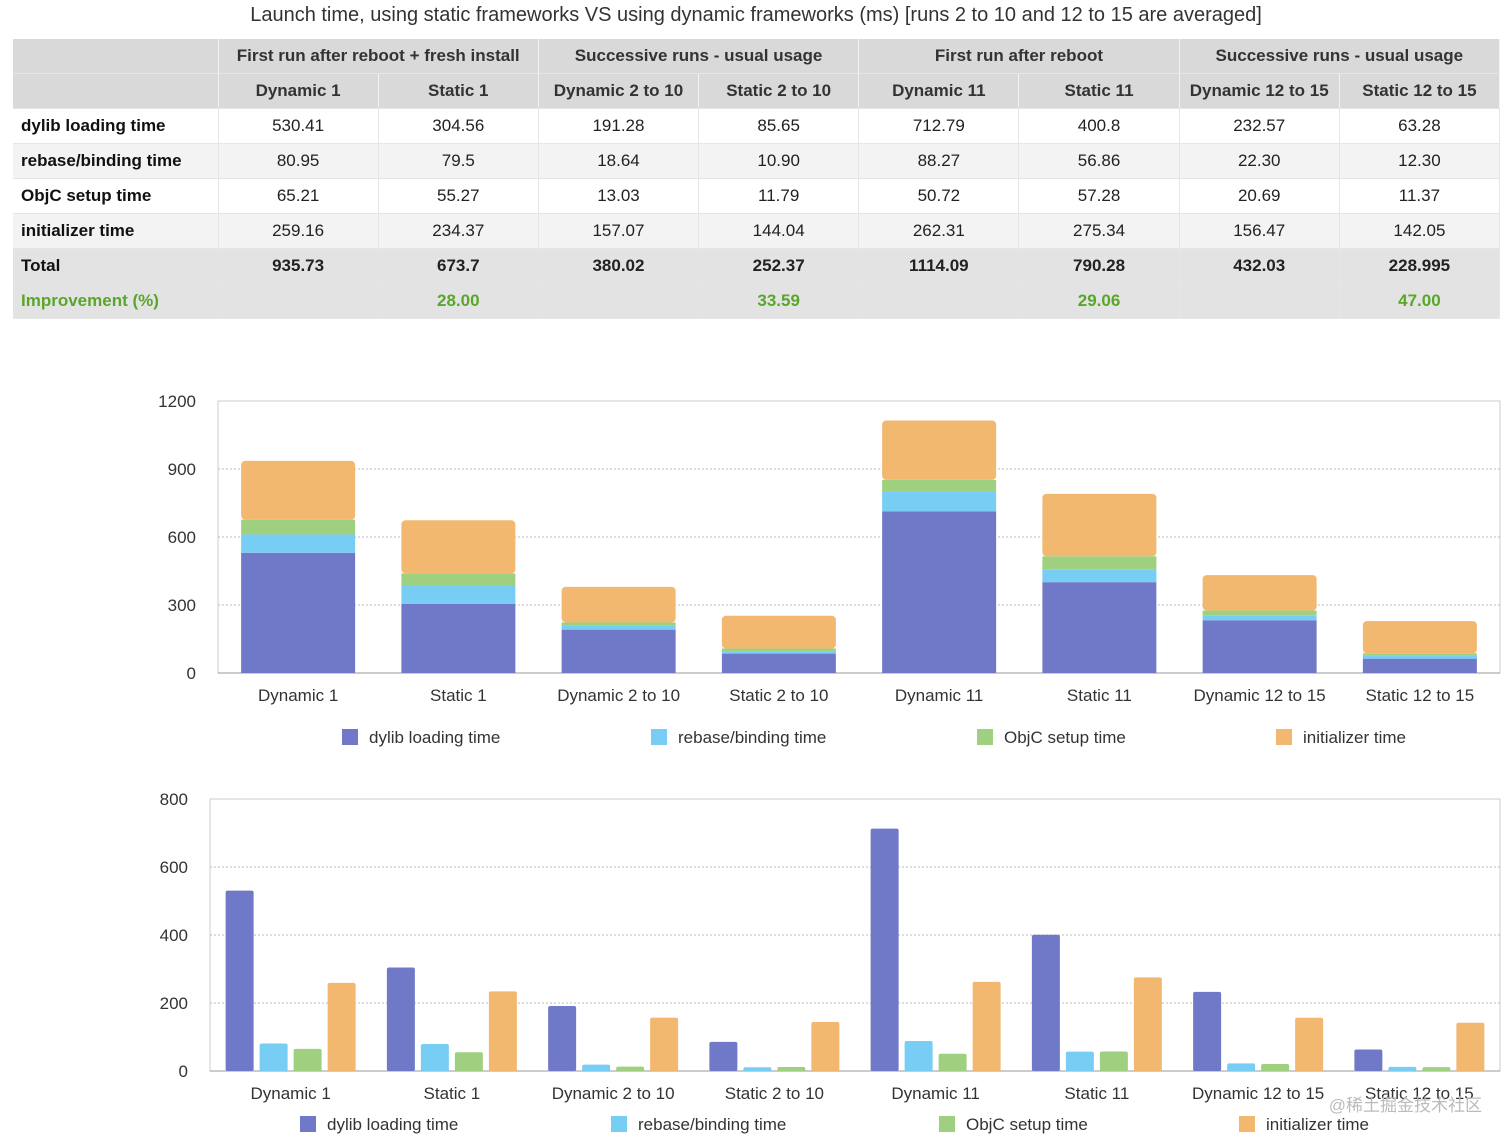 This screenshot has width=1512, height=1146. I want to click on y-tick-label: 800, so click(174, 799).